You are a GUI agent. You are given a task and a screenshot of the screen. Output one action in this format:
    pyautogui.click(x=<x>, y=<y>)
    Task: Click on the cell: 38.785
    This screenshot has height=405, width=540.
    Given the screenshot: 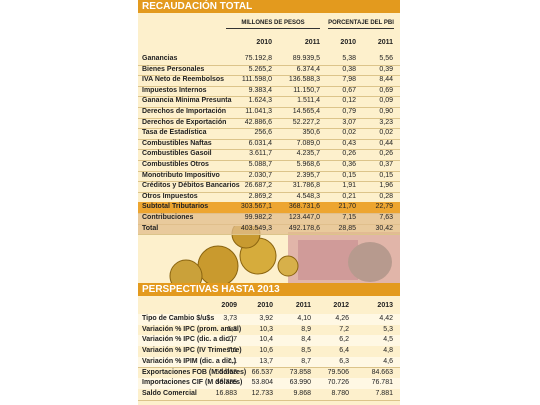 What is the action you would take?
    pyautogui.click(x=226, y=383)
    